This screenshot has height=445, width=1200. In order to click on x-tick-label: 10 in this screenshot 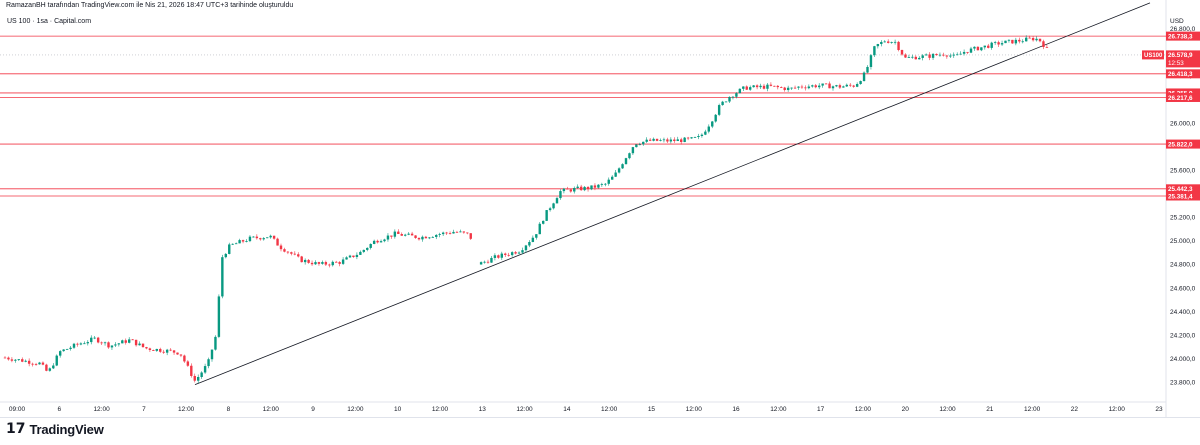, I will do `click(398, 409)`.